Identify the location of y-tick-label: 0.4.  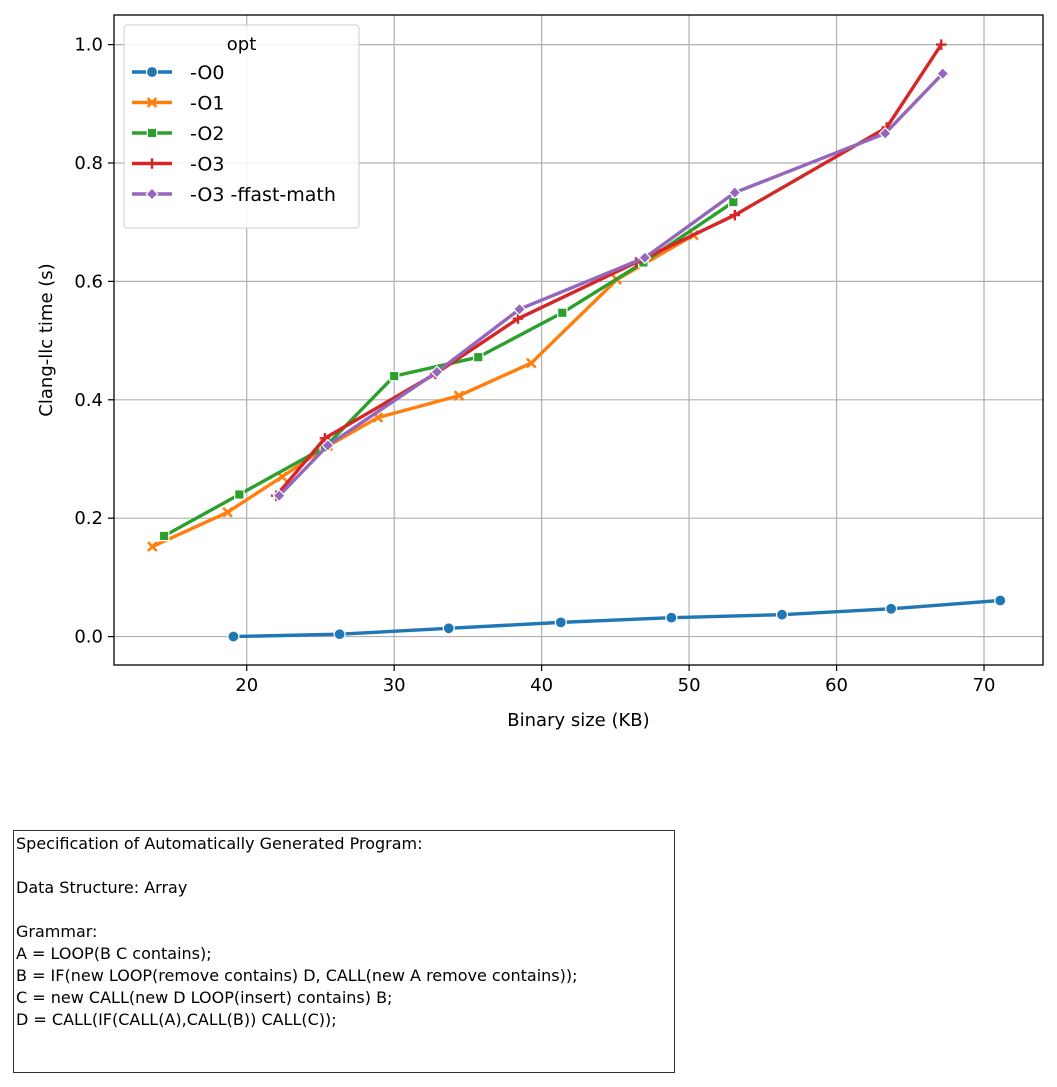
(88, 400).